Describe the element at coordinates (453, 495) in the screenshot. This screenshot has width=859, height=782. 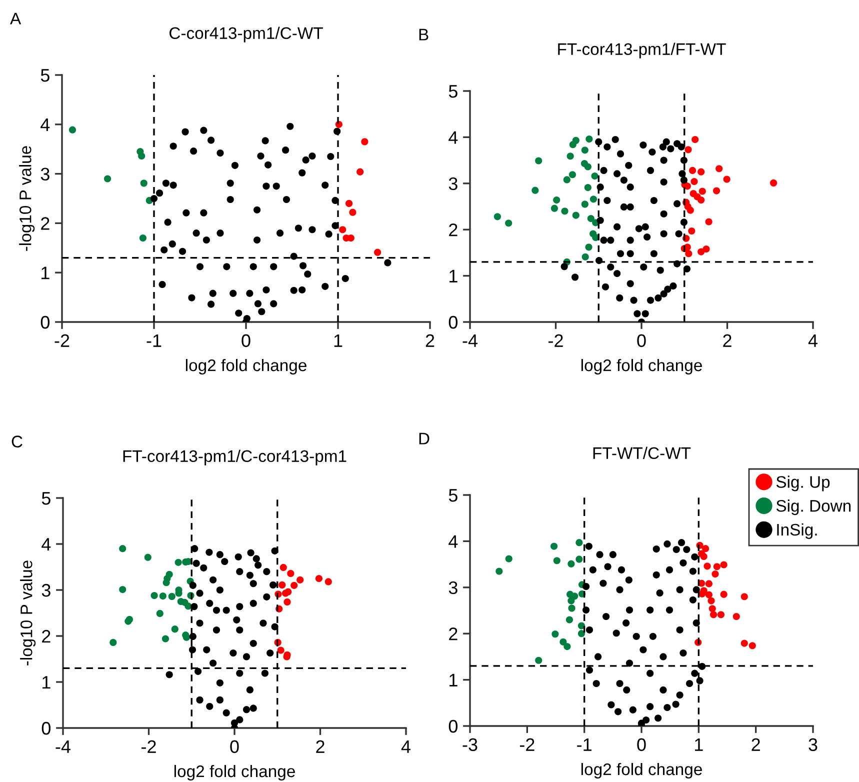
I see `y-tick-label: 5` at that location.